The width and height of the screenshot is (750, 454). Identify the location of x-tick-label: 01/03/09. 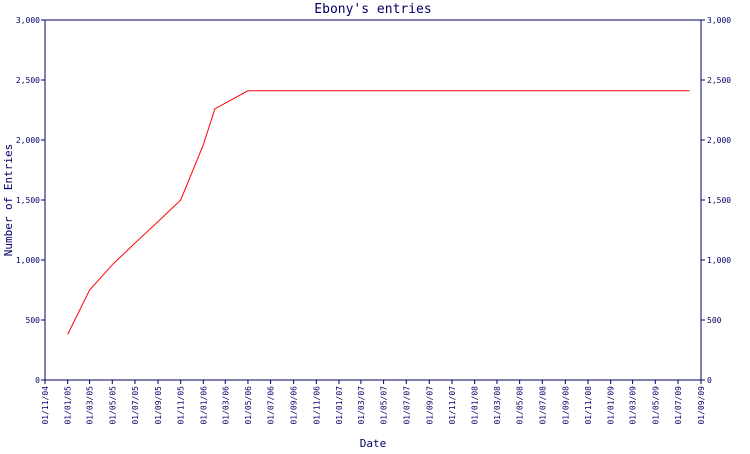
(633, 405).